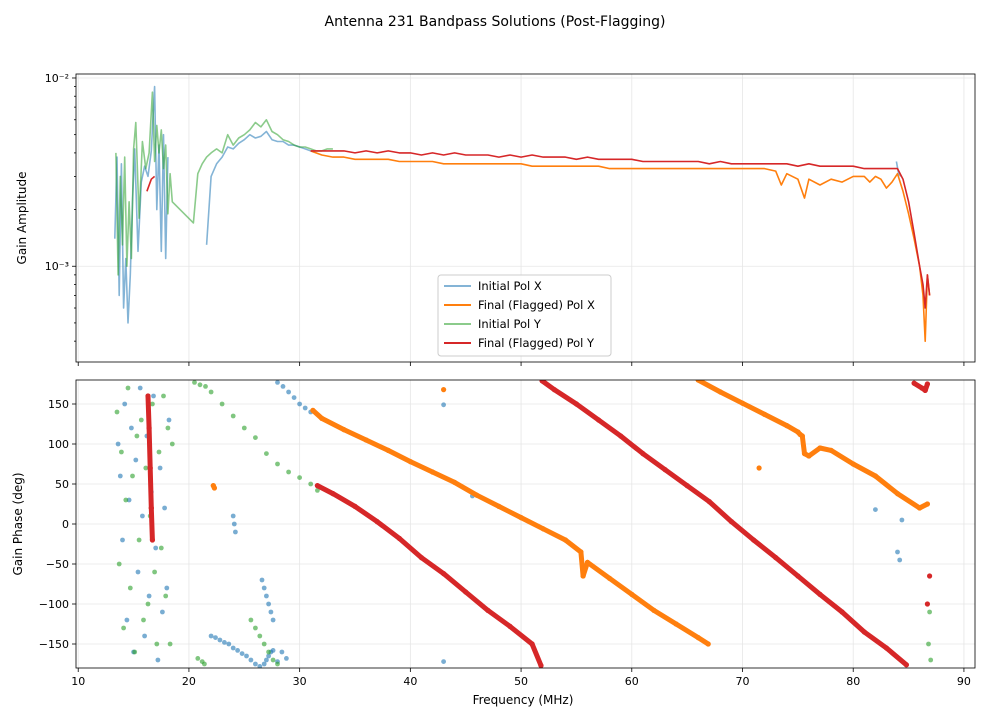 The height and width of the screenshot is (720, 990). What do you see at coordinates (964, 681) in the screenshot?
I see `x-tick-label: 90` at bounding box center [964, 681].